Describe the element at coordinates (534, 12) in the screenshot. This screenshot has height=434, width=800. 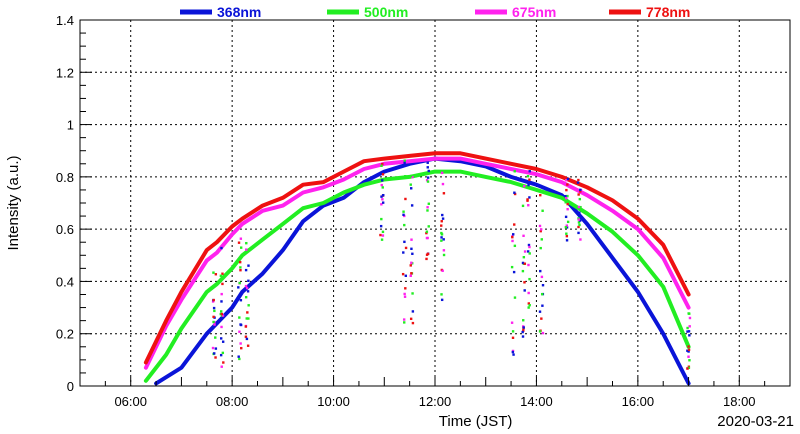
I see `legend-label-675nm: 675nm` at that location.